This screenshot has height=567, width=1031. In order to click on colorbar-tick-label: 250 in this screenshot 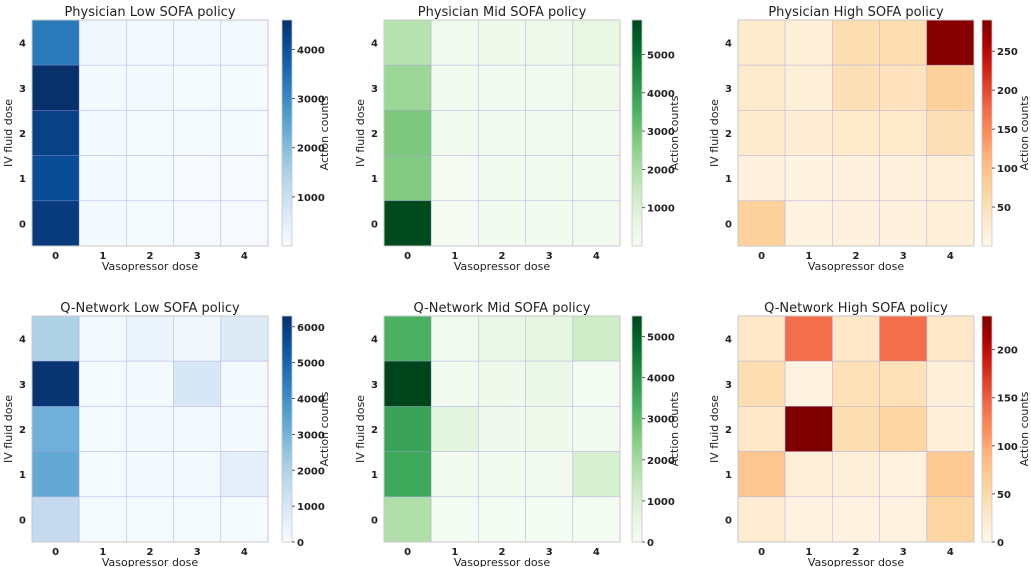, I will do `click(1007, 52)`.